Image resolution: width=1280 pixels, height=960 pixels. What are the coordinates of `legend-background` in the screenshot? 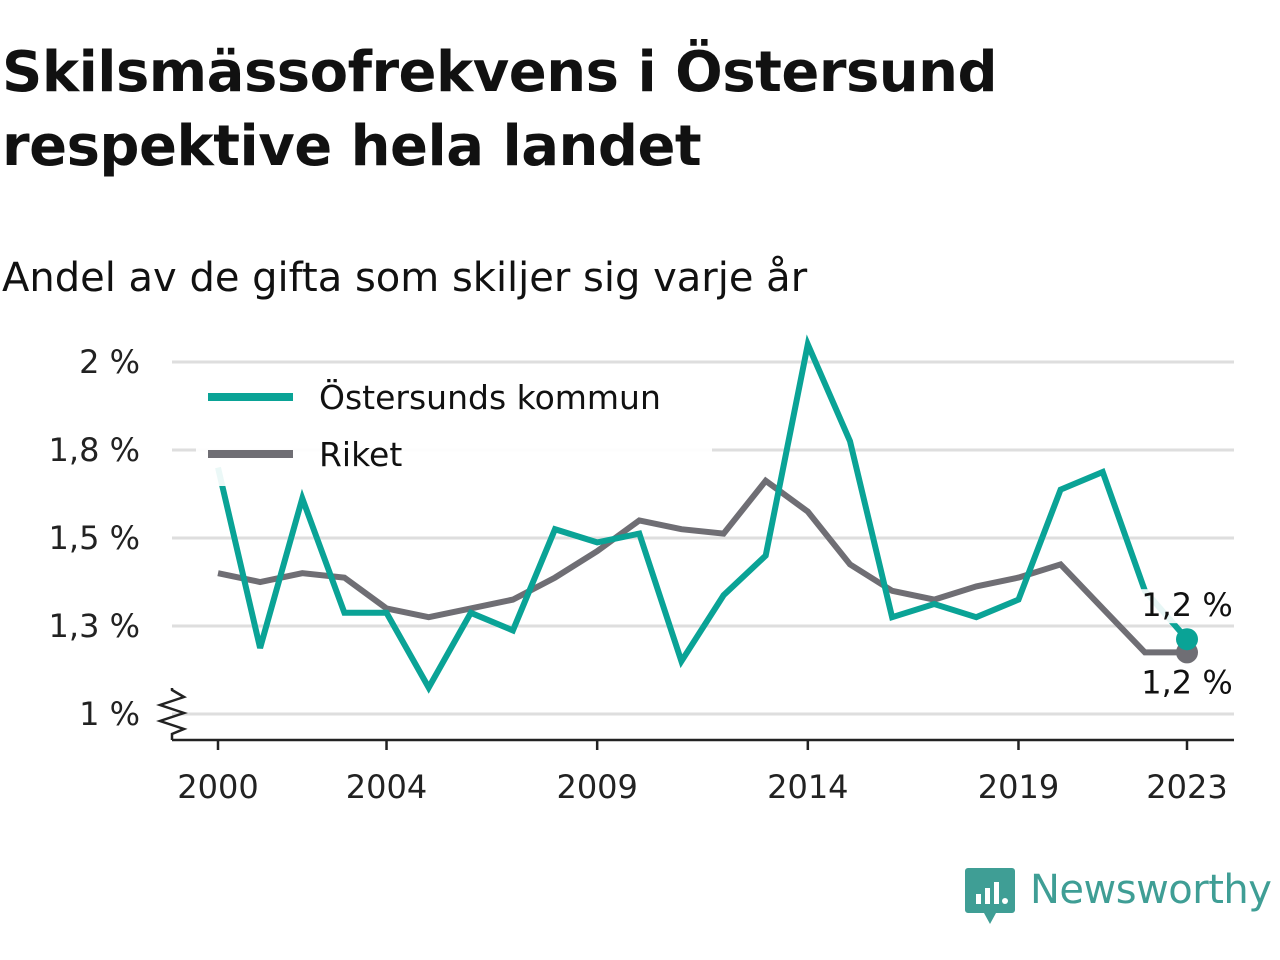 It's located at (454, 425).